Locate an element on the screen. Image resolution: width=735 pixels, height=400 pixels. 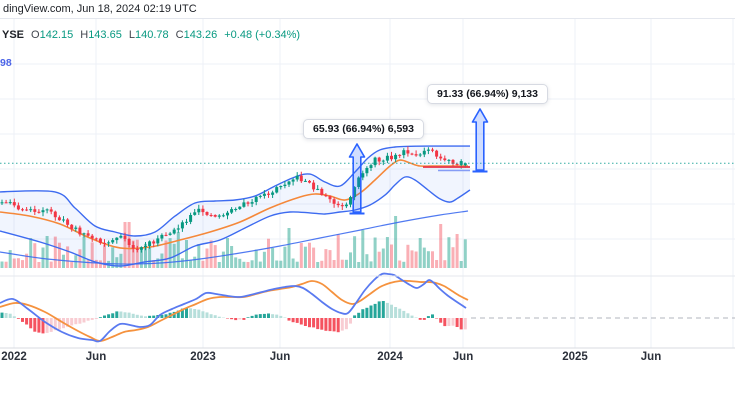
ohlc-high: H143.65 is located at coordinates (101, 35).